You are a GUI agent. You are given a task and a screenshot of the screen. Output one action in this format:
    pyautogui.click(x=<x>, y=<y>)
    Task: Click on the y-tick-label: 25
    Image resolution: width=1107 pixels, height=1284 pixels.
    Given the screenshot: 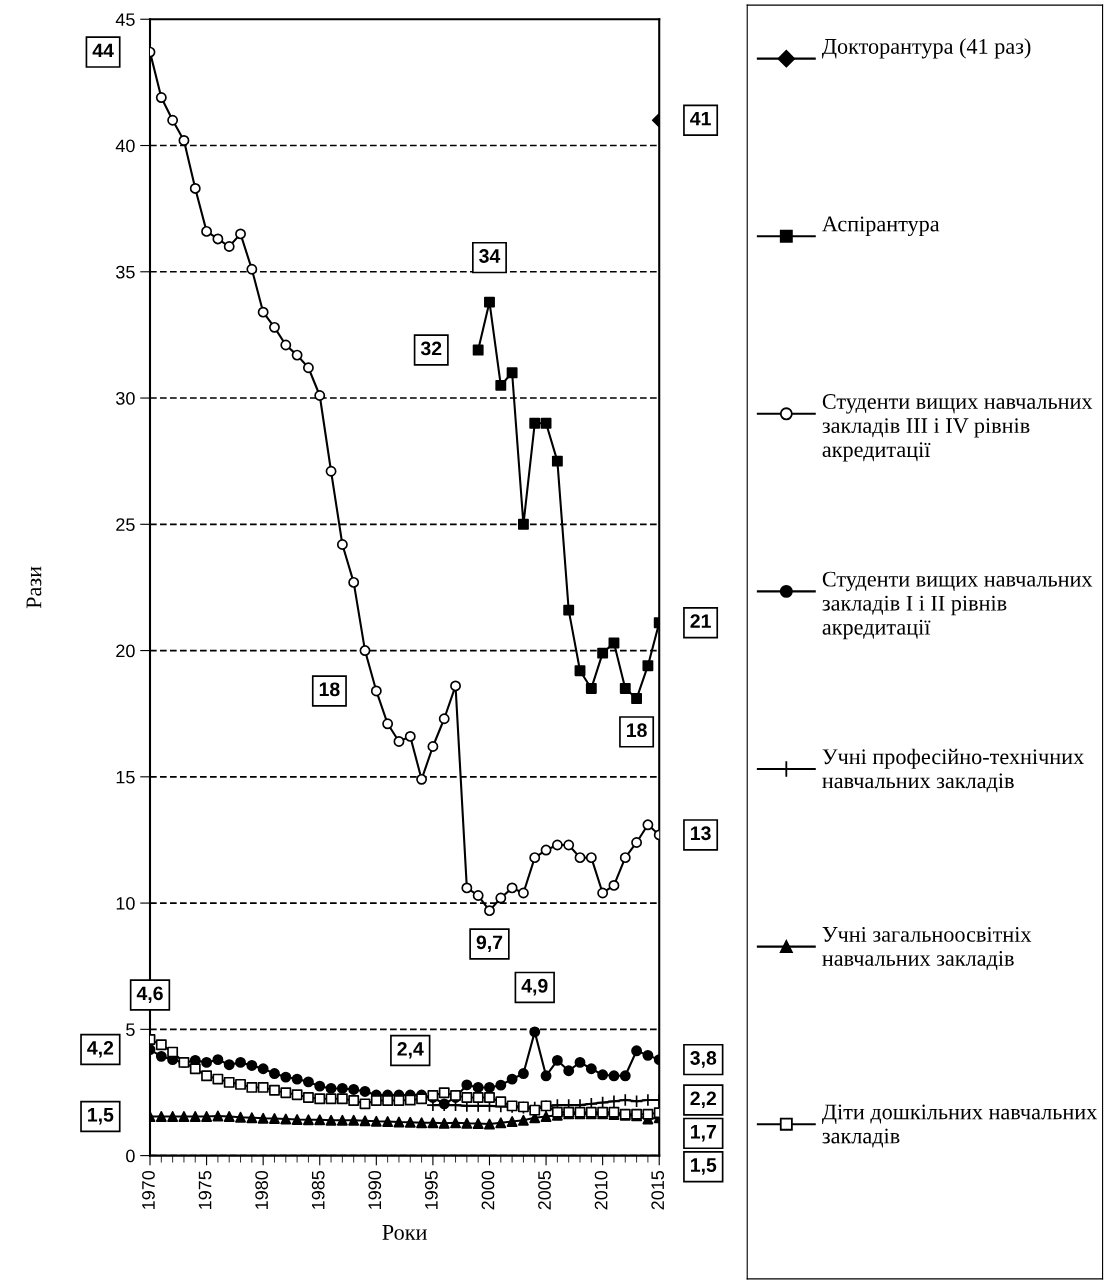 What is the action you would take?
    pyautogui.click(x=125, y=525)
    